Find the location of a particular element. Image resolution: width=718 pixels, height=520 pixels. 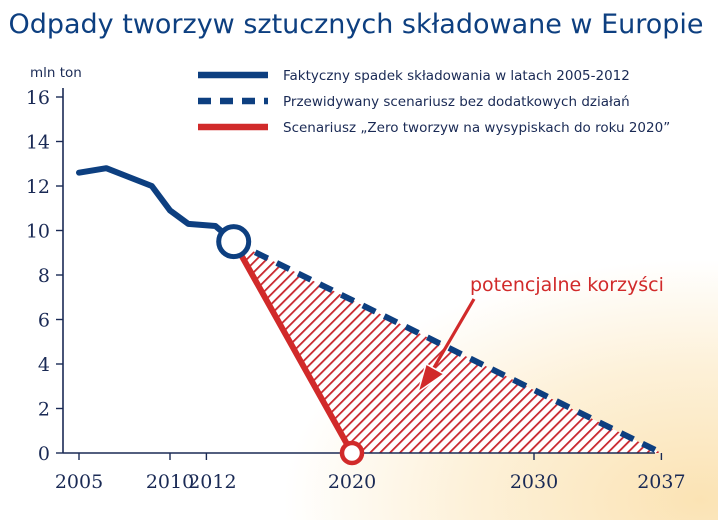

markers is located at coordinates (290, 345).